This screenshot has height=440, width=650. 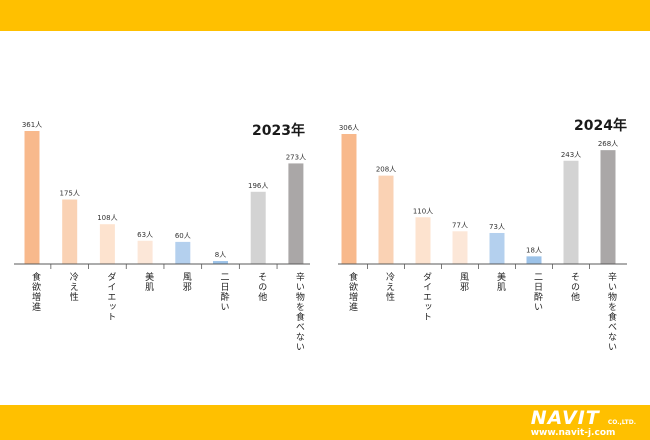 What do you see at coordinates (278, 130) in the screenshot?
I see `chart-title: 2023年` at bounding box center [278, 130].